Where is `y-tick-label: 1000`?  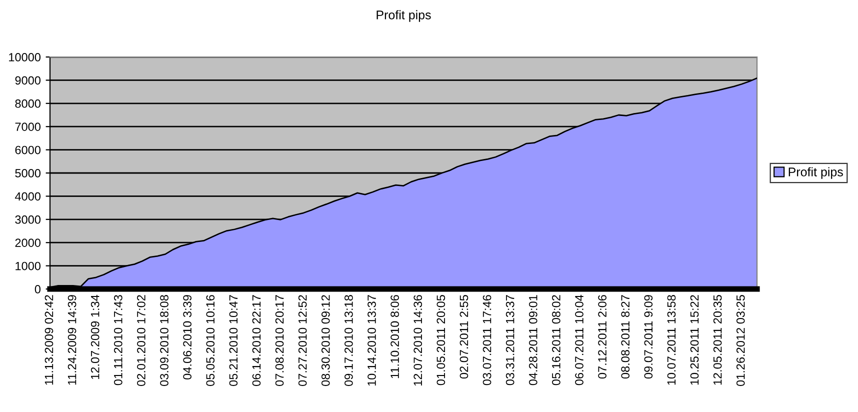 y-tick-label: 1000 is located at coordinates (28, 266).